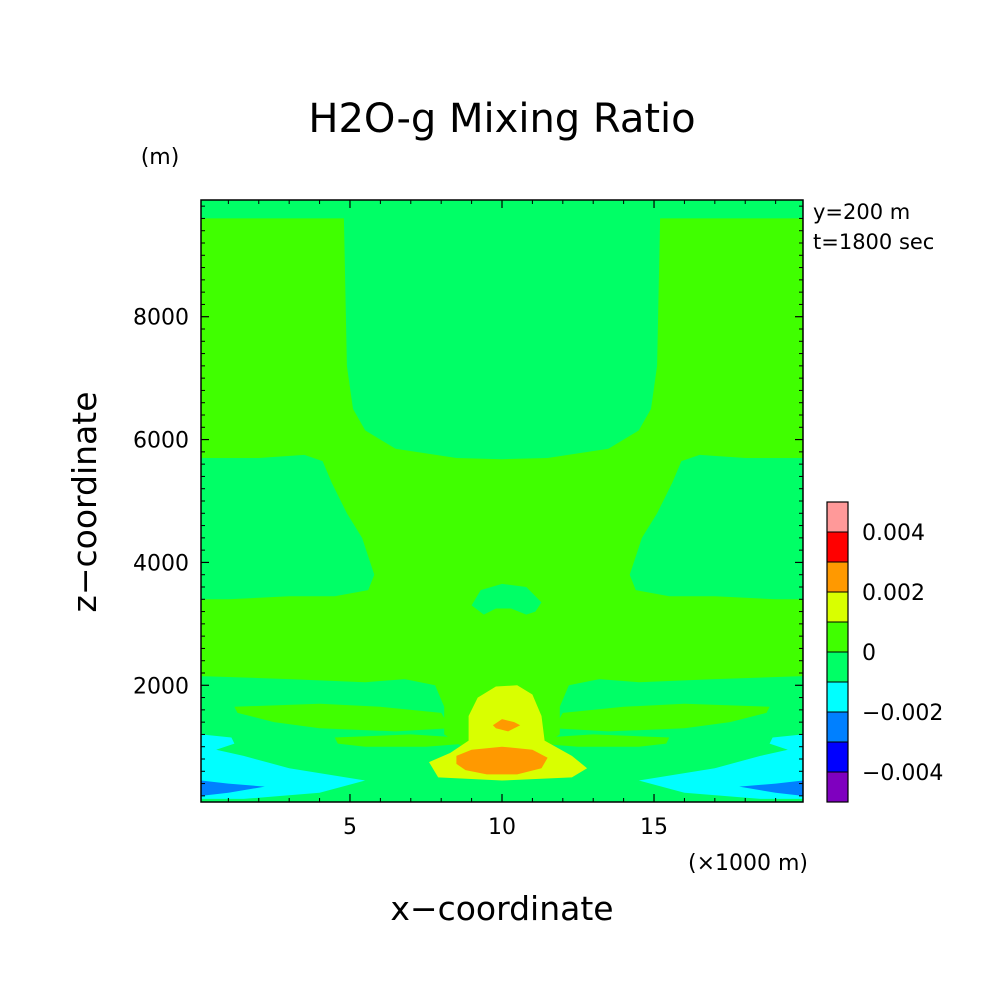 This screenshot has height=1004, width=1004. Describe the element at coordinates (720, 766) in the screenshot. I see `contour-region-right-cyan` at that location.